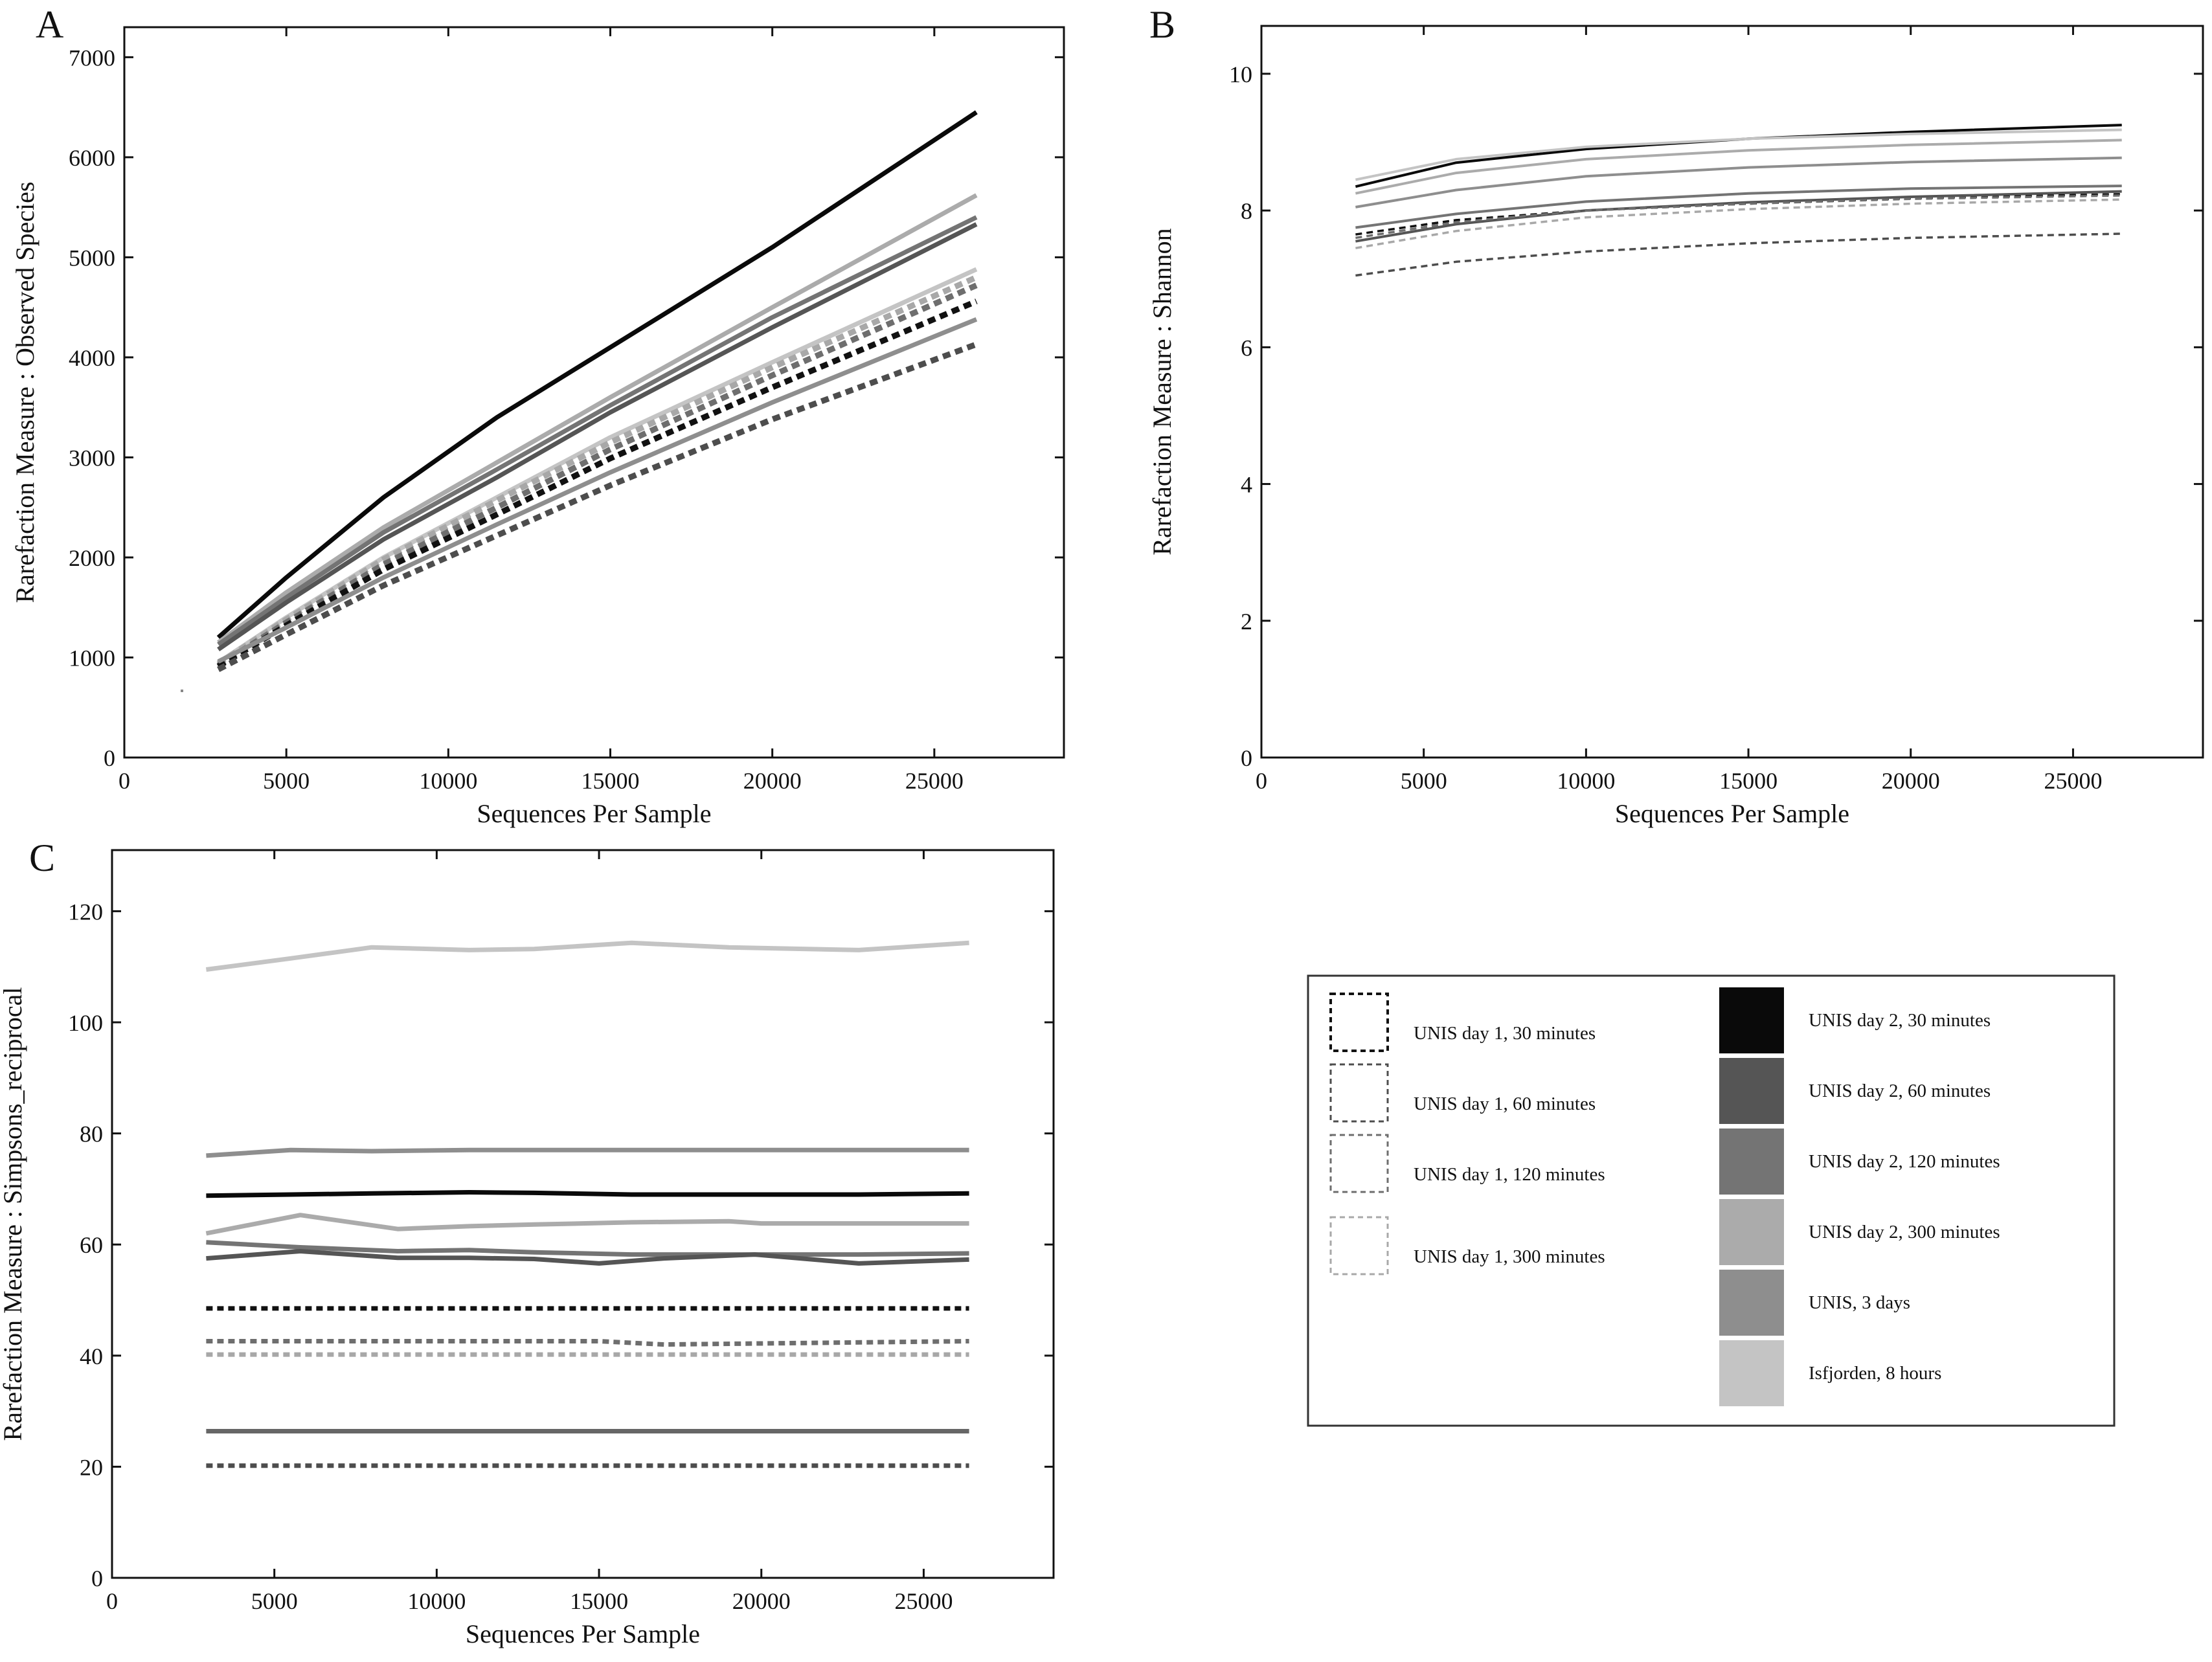 The height and width of the screenshot is (1662, 2212). Describe the element at coordinates (1911, 781) in the screenshot. I see `panel-b-x-tick-label: 20000` at that location.